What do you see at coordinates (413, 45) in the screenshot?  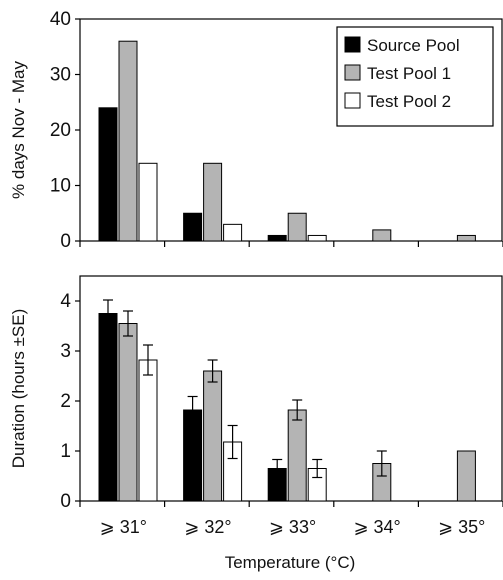 I see `legend-label: Source Pool` at bounding box center [413, 45].